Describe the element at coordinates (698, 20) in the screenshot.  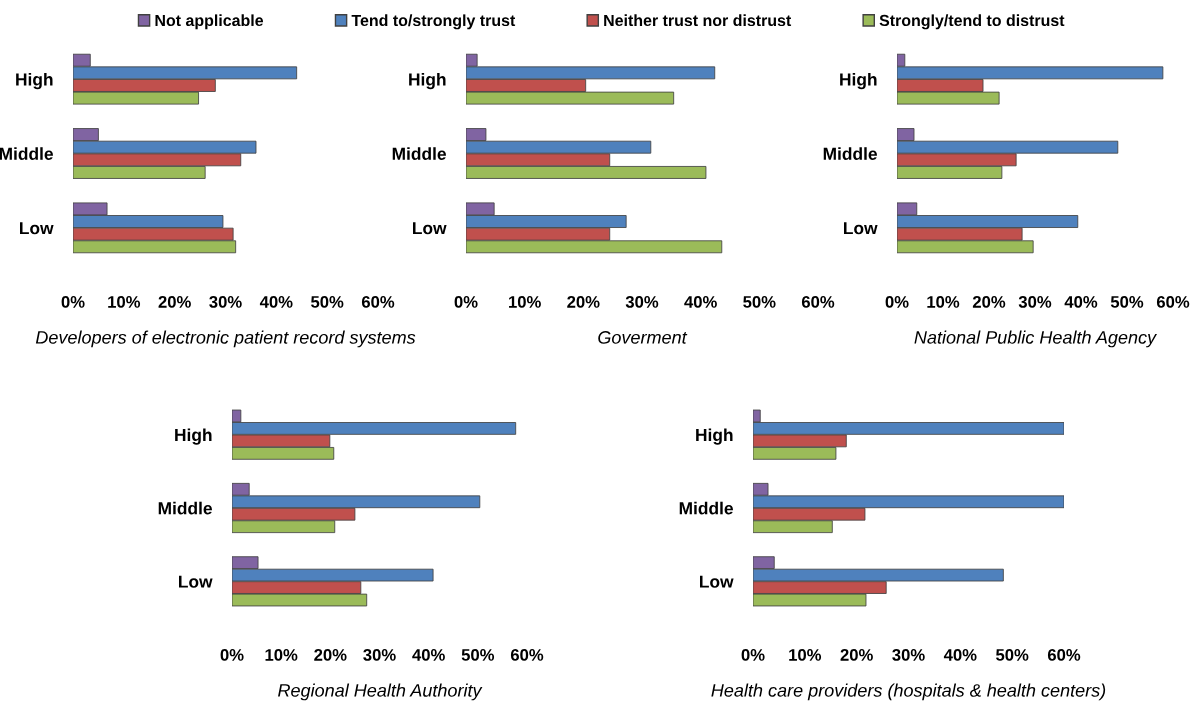
I see `legend-label: Neither trust nor distrust` at that location.